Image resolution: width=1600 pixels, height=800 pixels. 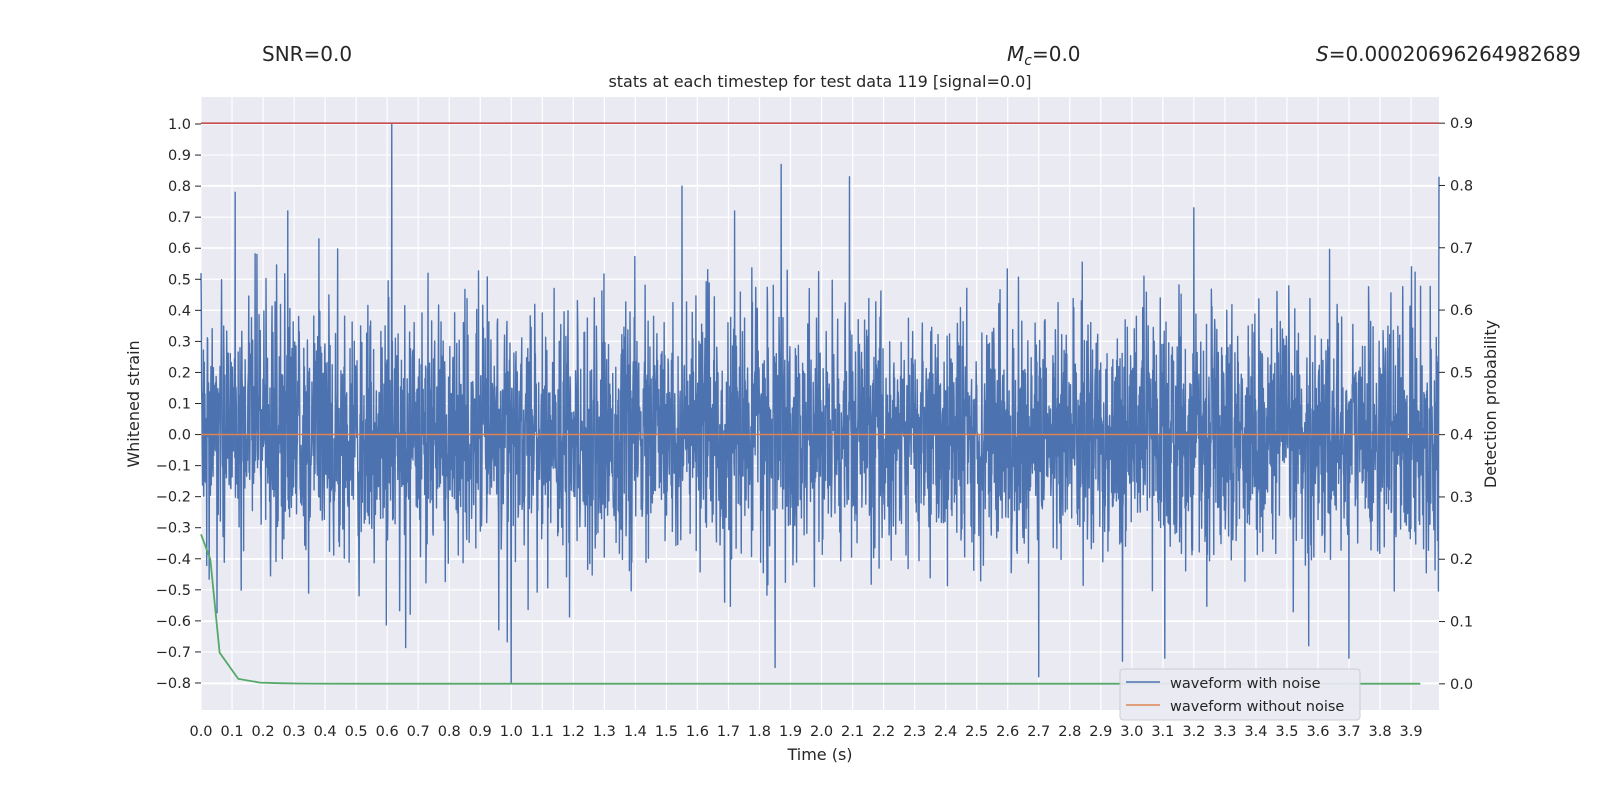 What do you see at coordinates (1044, 55) in the screenshot?
I see `mc-label: Mc=0.0` at bounding box center [1044, 55].